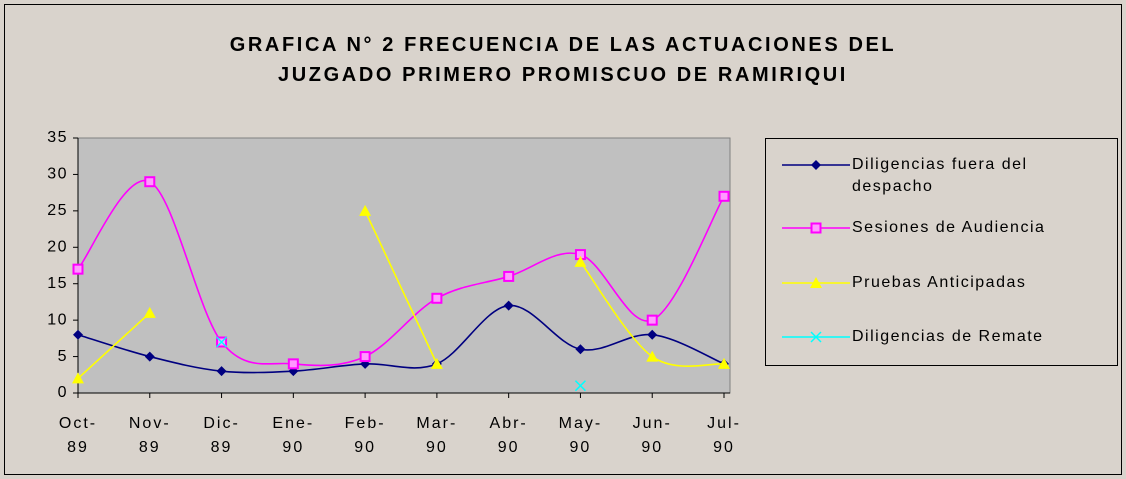 The height and width of the screenshot is (479, 1126). I want to click on y-tick-label: 0, so click(63, 392).